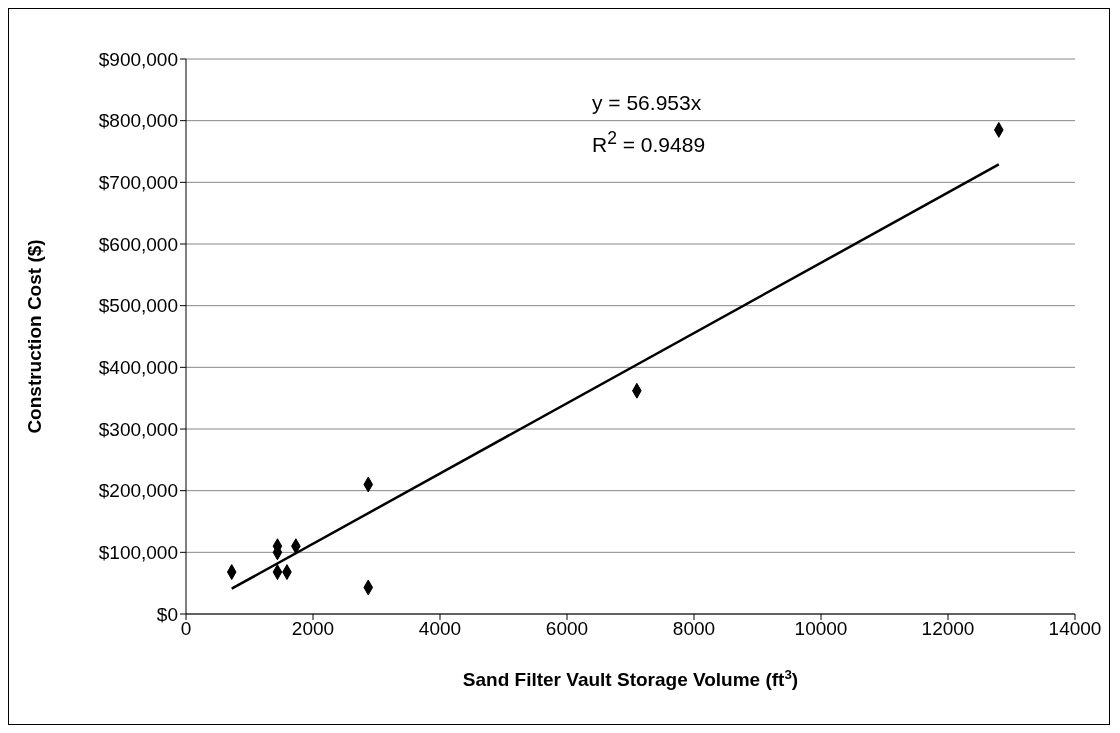 The height and width of the screenshot is (733, 1120). Describe the element at coordinates (630, 678) in the screenshot. I see `x-axis-title: Sand Filter Vault Storage Volume (ft$^{3}$)` at that location.